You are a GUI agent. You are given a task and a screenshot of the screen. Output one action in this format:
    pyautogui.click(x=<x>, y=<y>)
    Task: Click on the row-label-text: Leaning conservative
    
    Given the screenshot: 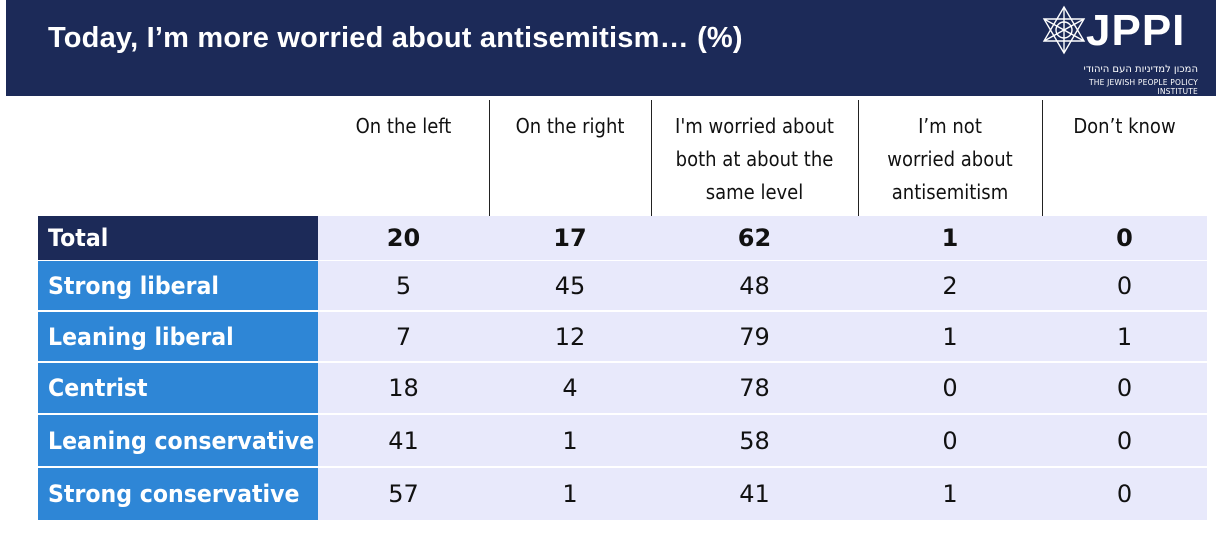 What is the action you would take?
    pyautogui.click(x=181, y=440)
    